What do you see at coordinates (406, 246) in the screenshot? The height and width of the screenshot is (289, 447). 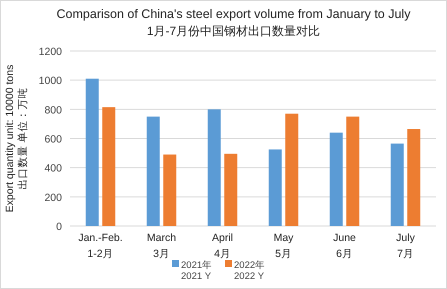 I see `x-tick-label: July 7月` at bounding box center [406, 246].